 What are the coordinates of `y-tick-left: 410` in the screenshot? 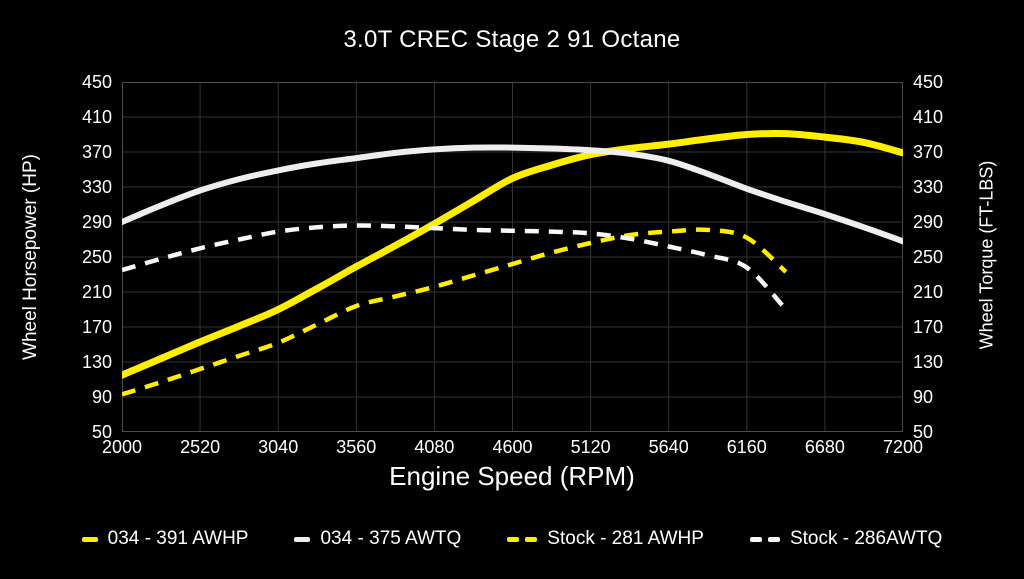 It's located at (96, 117).